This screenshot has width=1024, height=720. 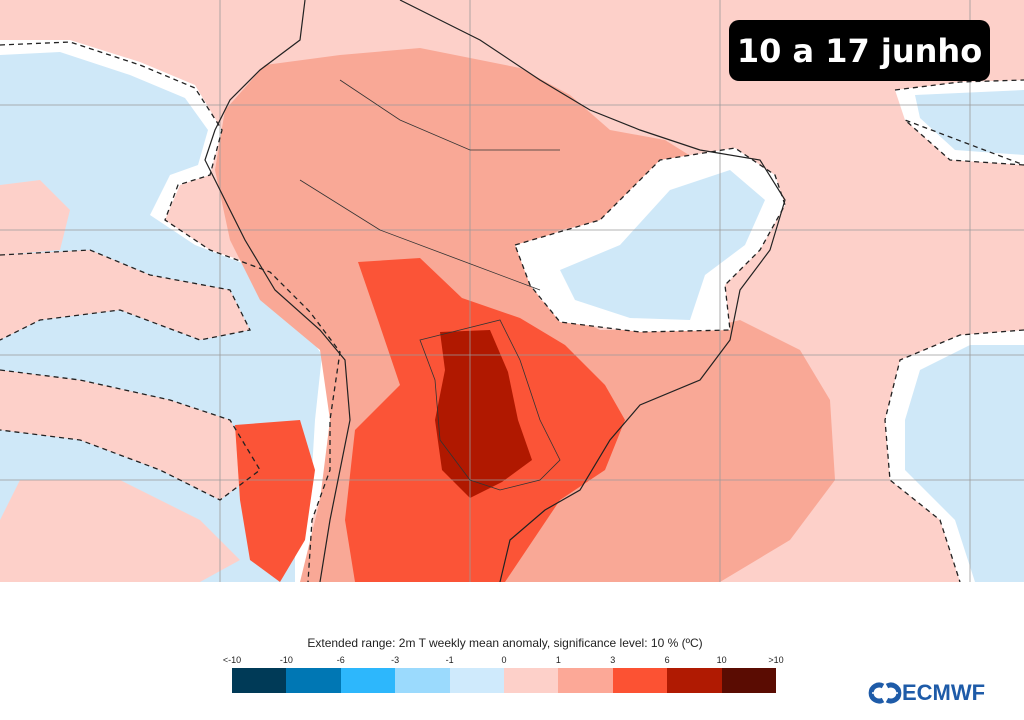 What do you see at coordinates (483, 414) in the screenshot?
I see `very-strong-positive-region` at bounding box center [483, 414].